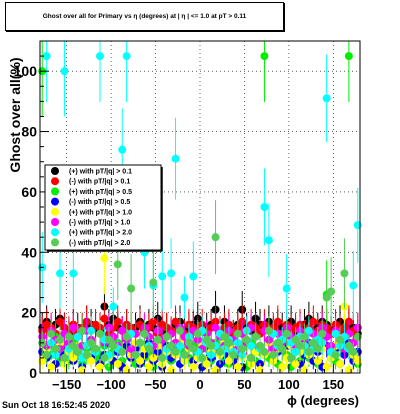  What do you see at coordinates (29, 252) in the screenshot?
I see `y-tick-label: 40` at bounding box center [29, 252].